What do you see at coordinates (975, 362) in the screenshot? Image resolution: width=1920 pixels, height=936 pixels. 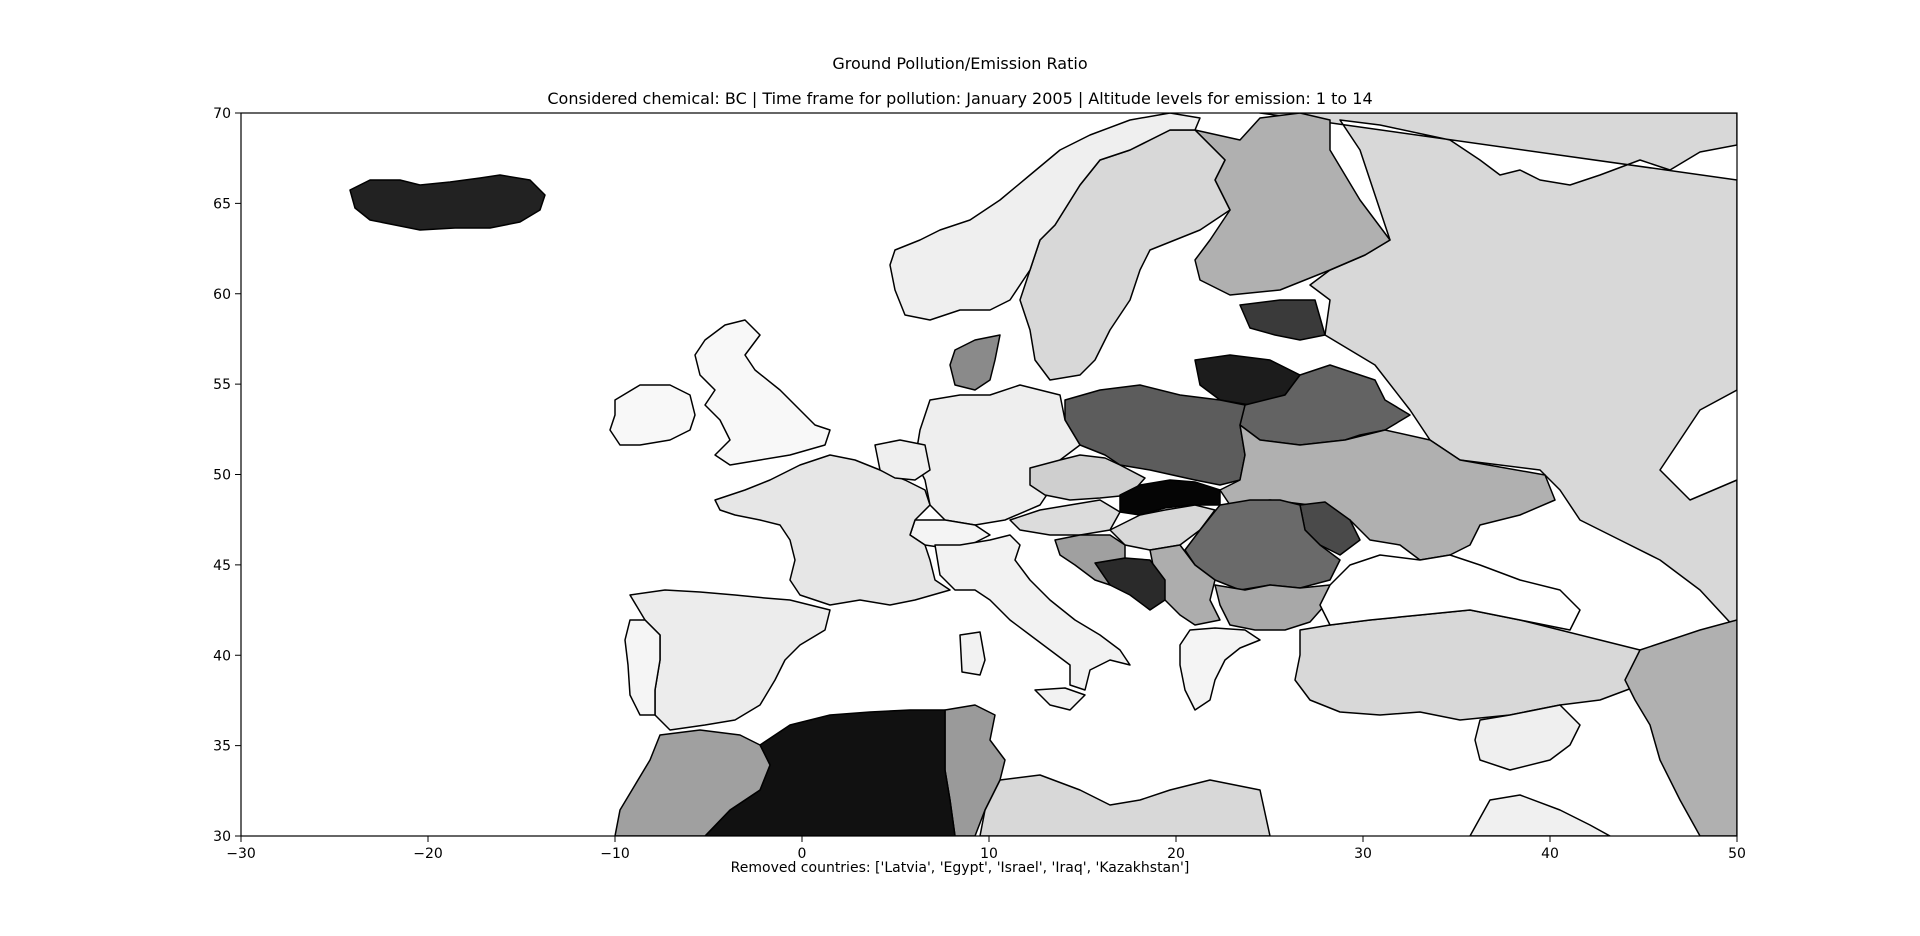 I see `region-denmark` at bounding box center [975, 362].